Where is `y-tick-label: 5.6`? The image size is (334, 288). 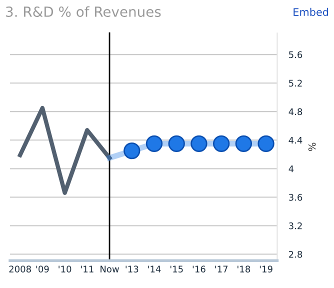
y-tick-label: 5.6 is located at coordinates (295, 54).